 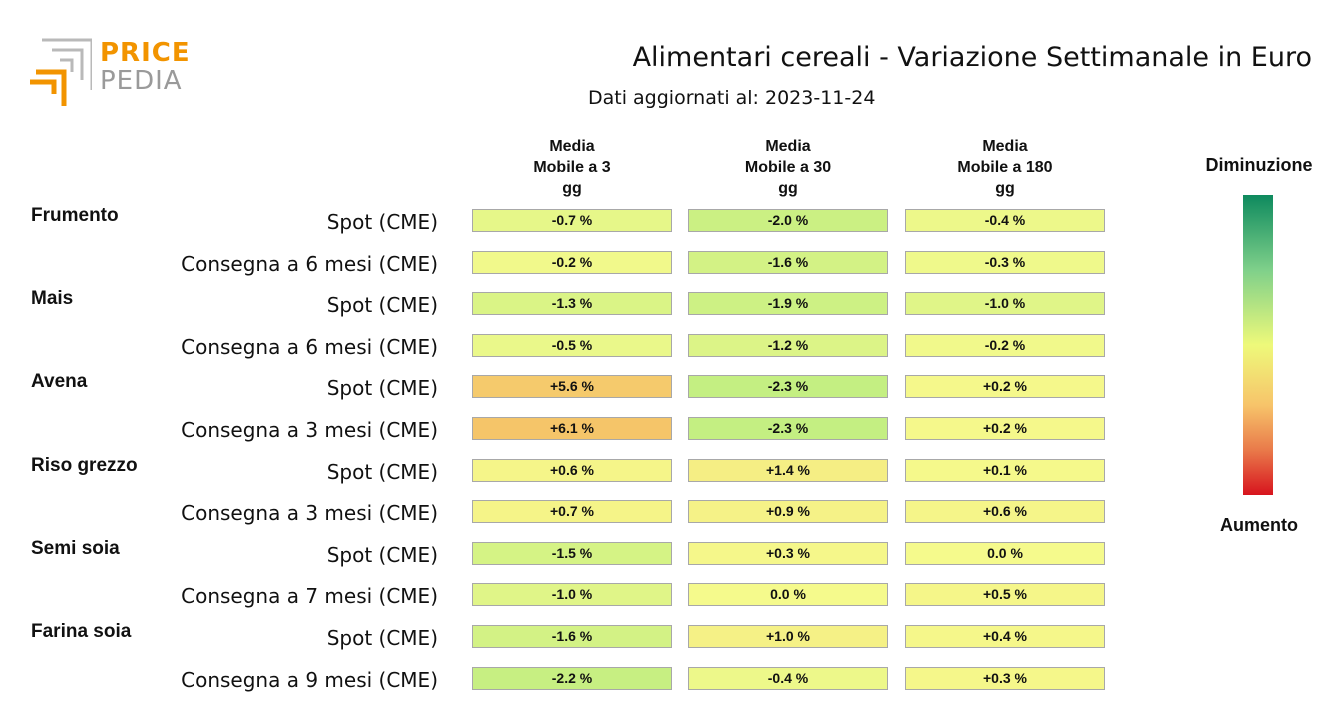 What do you see at coordinates (1005, 636) in the screenshot?
I see `heatmap-cell: +0.4 %` at bounding box center [1005, 636].